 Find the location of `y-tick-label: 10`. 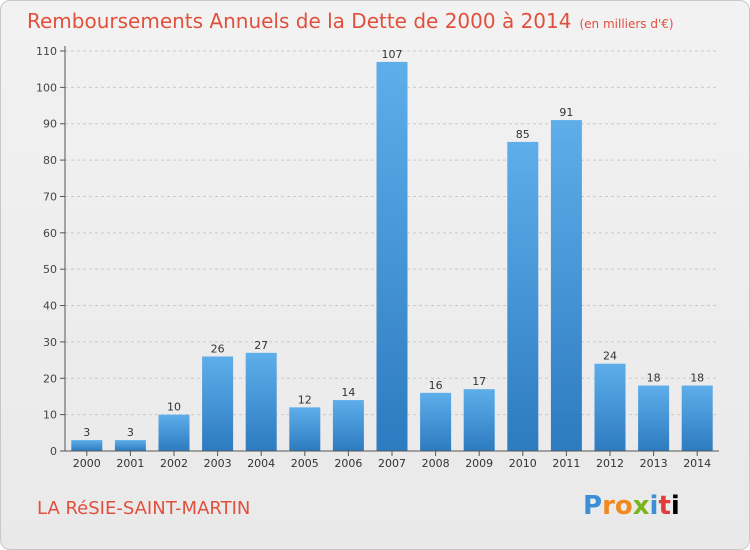

y-tick-label: 10 is located at coordinates (50, 415).